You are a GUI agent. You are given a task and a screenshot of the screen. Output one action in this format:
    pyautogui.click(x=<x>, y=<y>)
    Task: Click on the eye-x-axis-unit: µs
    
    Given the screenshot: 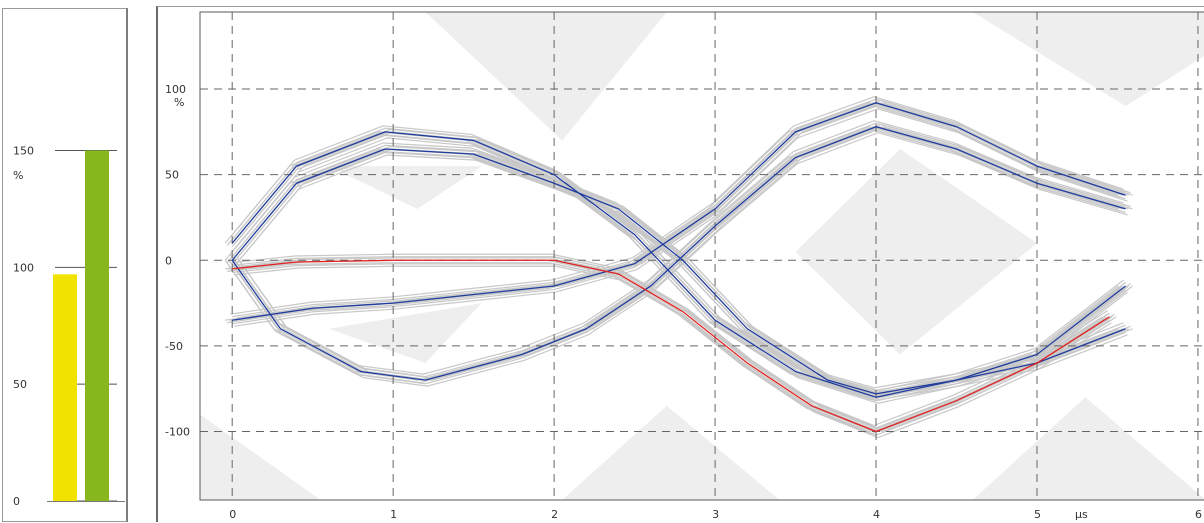 What is the action you would take?
    pyautogui.click(x=1081, y=514)
    